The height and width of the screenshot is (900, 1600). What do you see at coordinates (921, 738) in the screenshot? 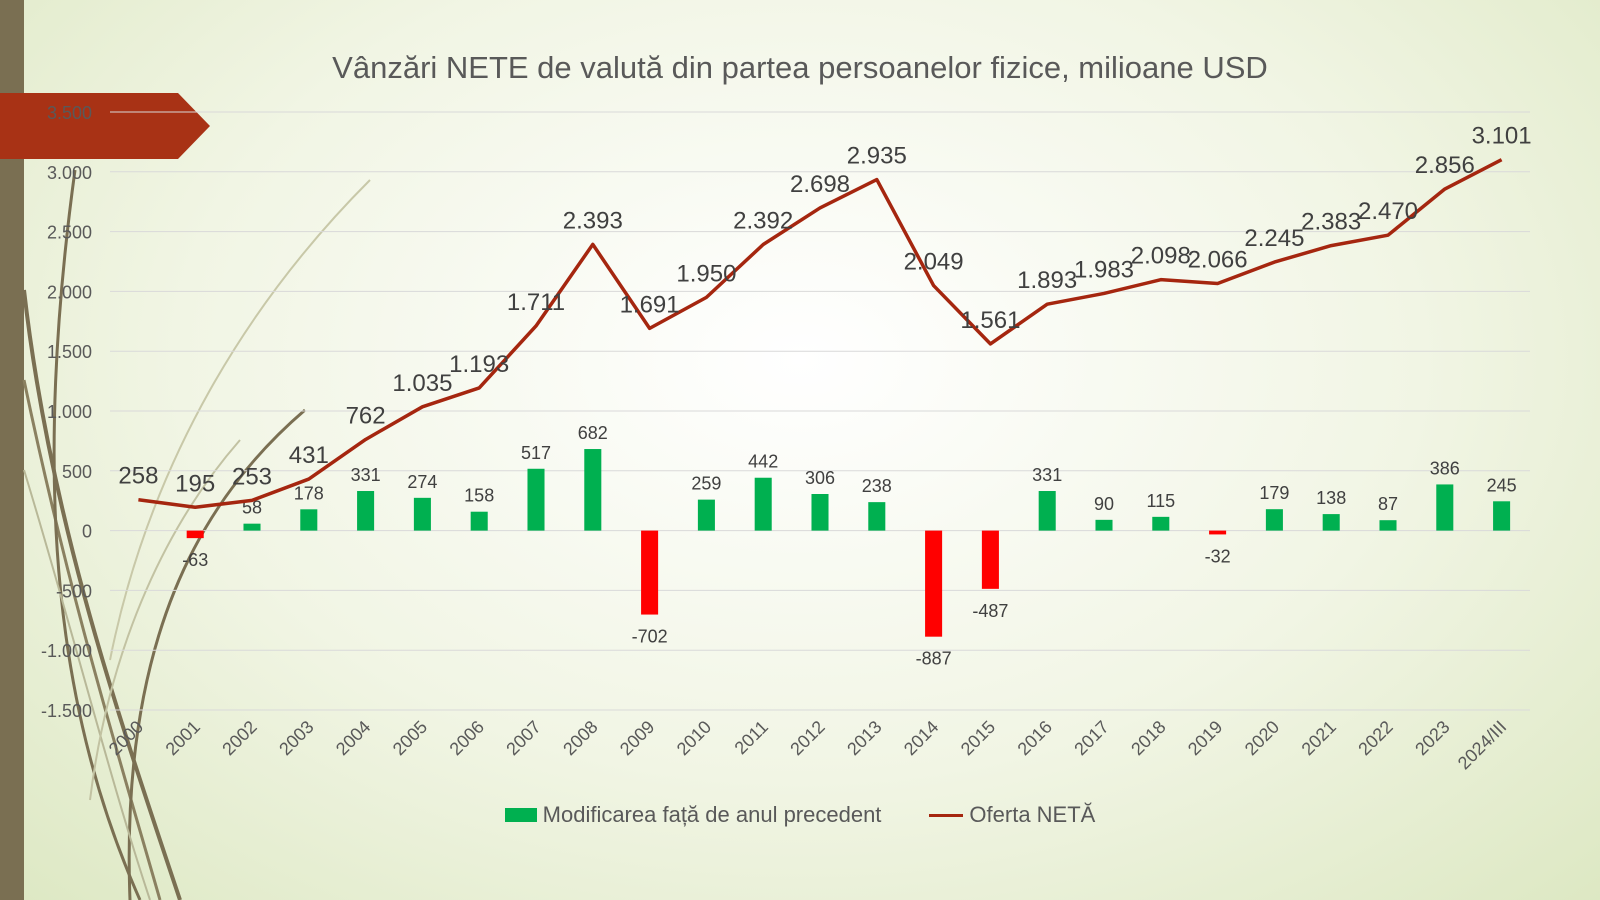
I see `x-tick-label: 2014` at bounding box center [921, 738].